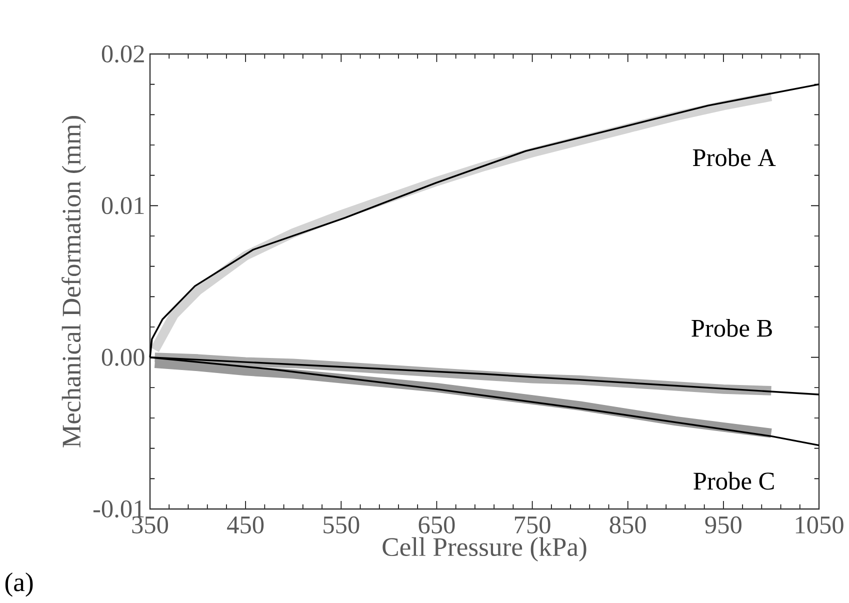  I want to click on x-tick-label: 950, so click(723, 525).